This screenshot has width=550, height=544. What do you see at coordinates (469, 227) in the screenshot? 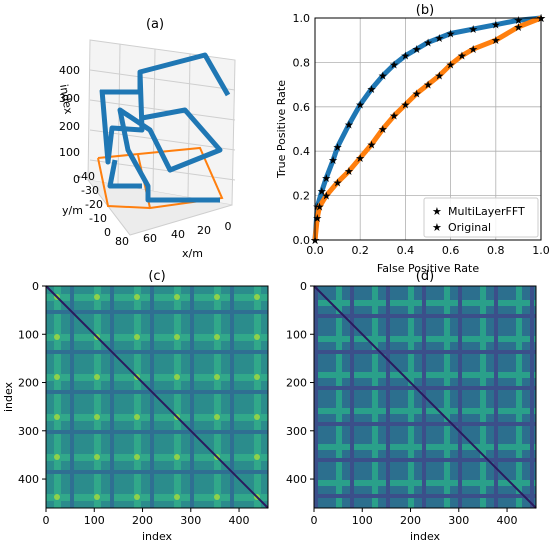
I see `legend-label-original: Original` at bounding box center [469, 227].